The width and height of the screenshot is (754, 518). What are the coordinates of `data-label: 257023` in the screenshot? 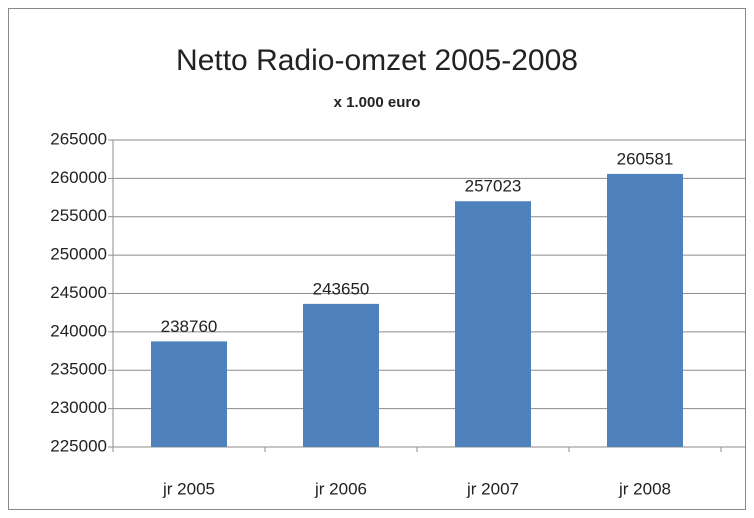 It's located at (493, 186).